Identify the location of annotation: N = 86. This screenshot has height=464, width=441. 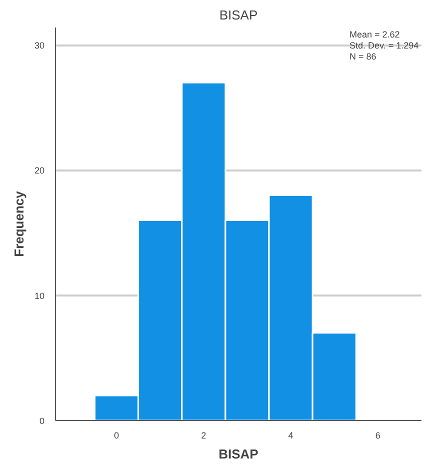
(363, 57).